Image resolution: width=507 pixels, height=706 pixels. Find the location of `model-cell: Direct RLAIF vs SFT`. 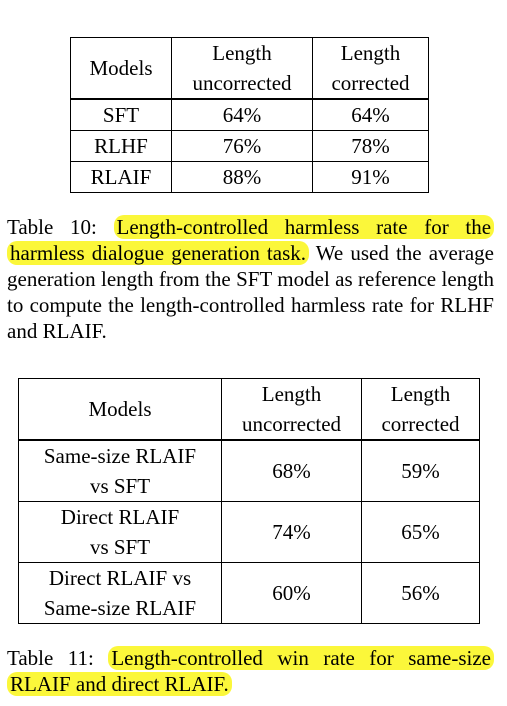

model-cell: Direct RLAIF vs SFT is located at coordinates (120, 532).